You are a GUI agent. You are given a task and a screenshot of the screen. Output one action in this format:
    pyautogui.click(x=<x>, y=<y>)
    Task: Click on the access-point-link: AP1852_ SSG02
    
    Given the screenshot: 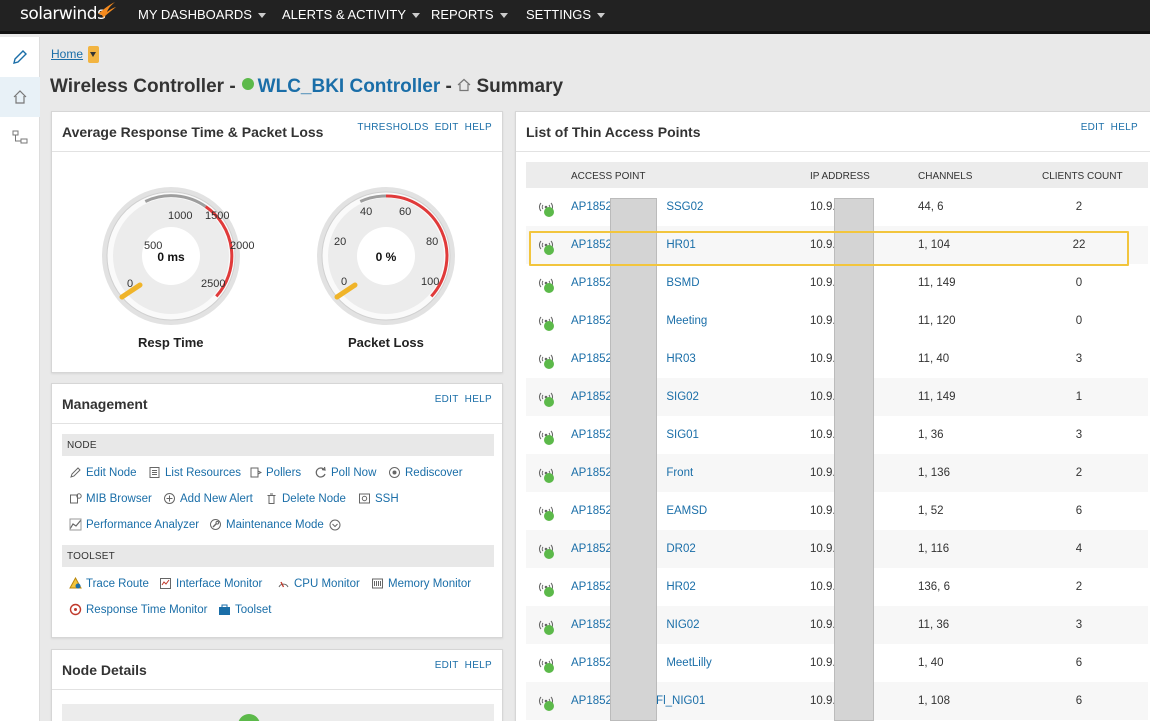 What is the action you would take?
    pyautogui.click(x=637, y=207)
    